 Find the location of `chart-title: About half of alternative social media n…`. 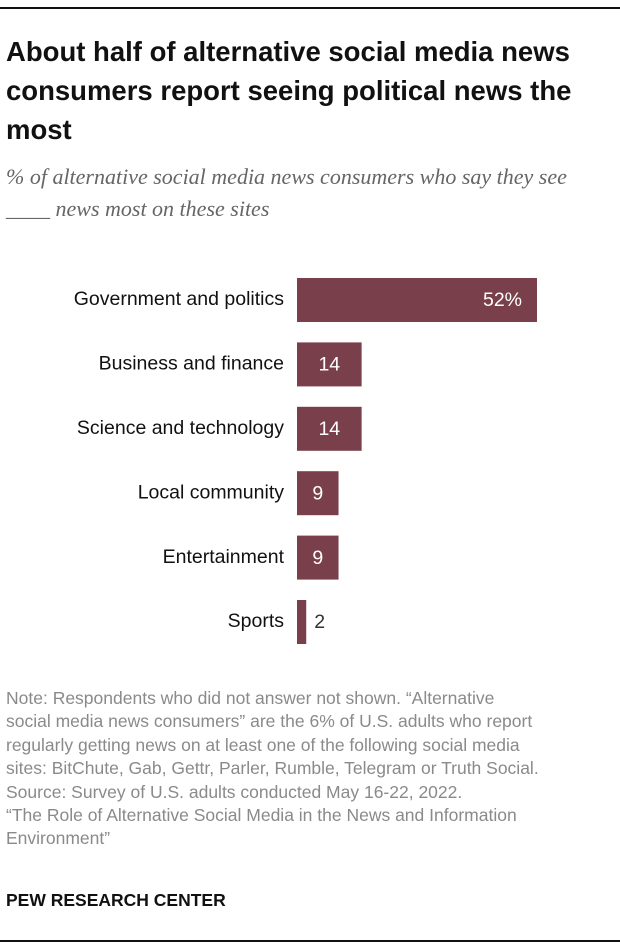

chart-title: About half of alternative social media n… is located at coordinates (289, 90).